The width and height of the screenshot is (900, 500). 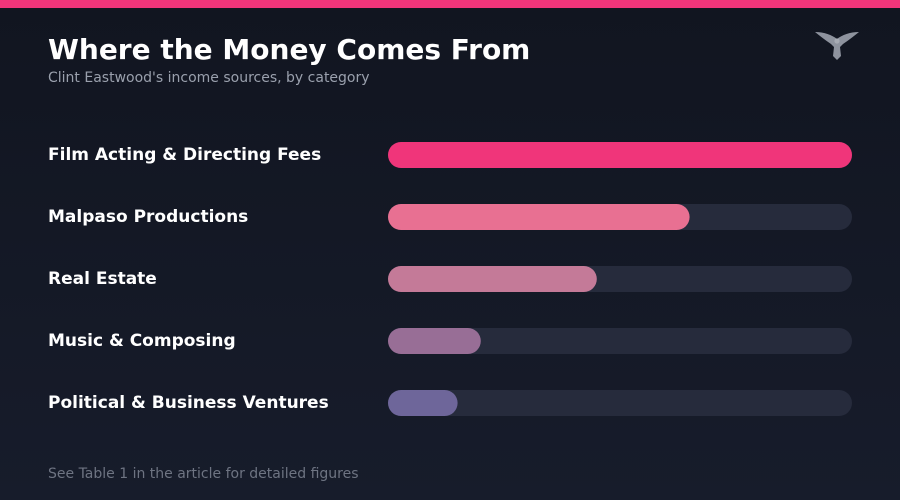 What do you see at coordinates (142, 341) in the screenshot?
I see `category-label: Music & Composing` at bounding box center [142, 341].